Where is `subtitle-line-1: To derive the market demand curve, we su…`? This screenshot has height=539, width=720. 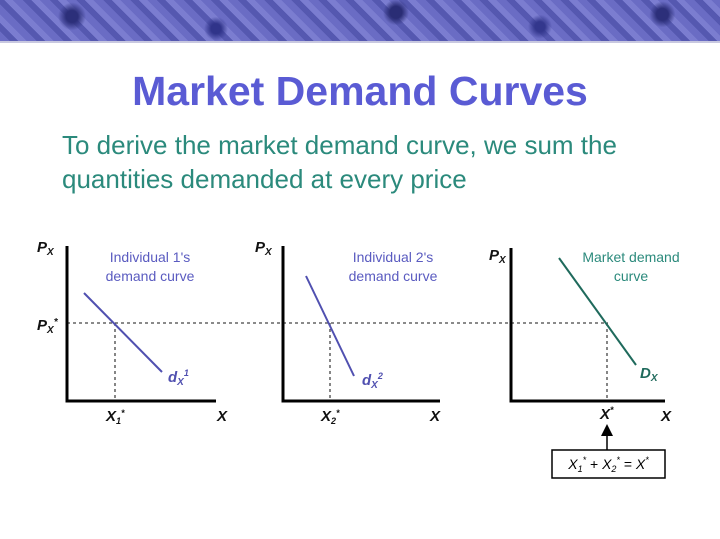 subtitle-line-1: To derive the market demand curve, we su… is located at coordinates (339, 145).